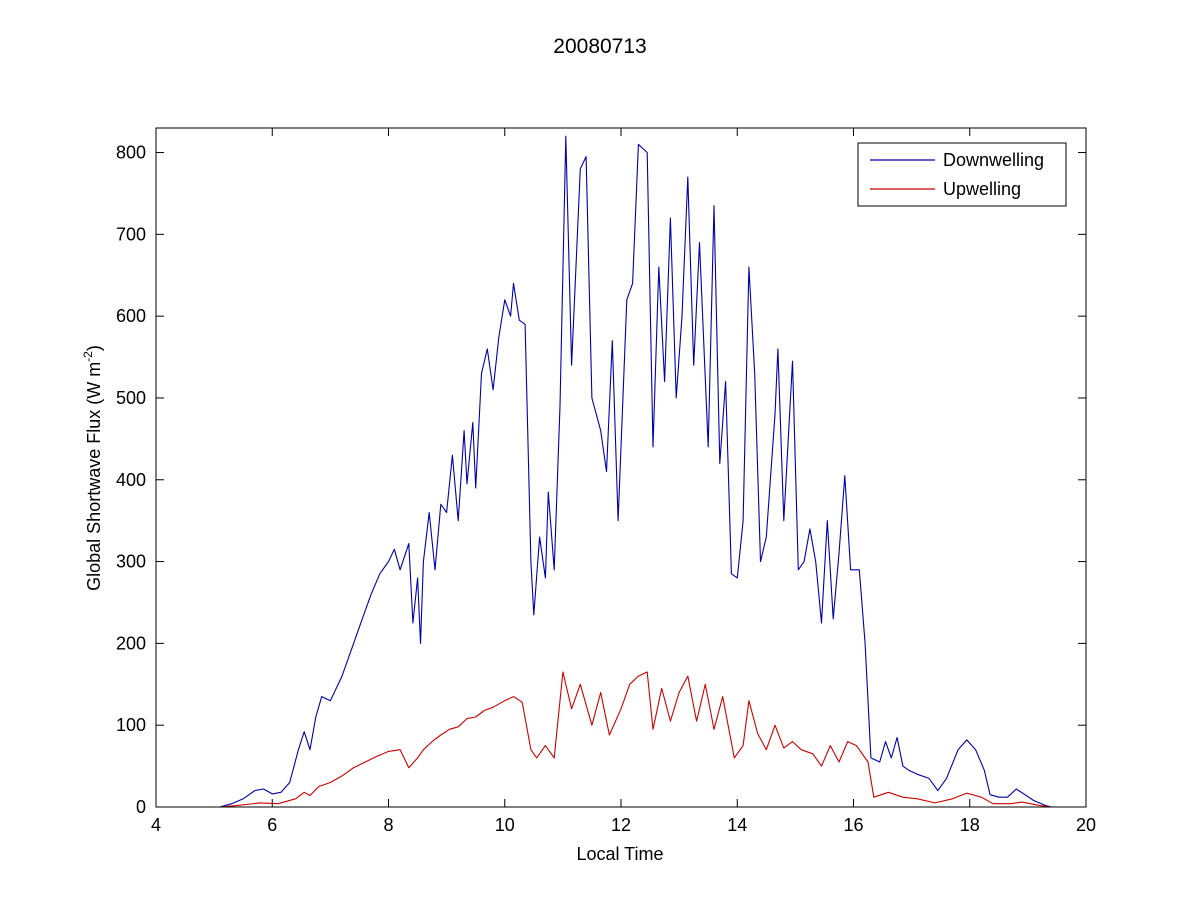 The height and width of the screenshot is (905, 1200). I want to click on y-tick-label: 100, so click(131, 725).